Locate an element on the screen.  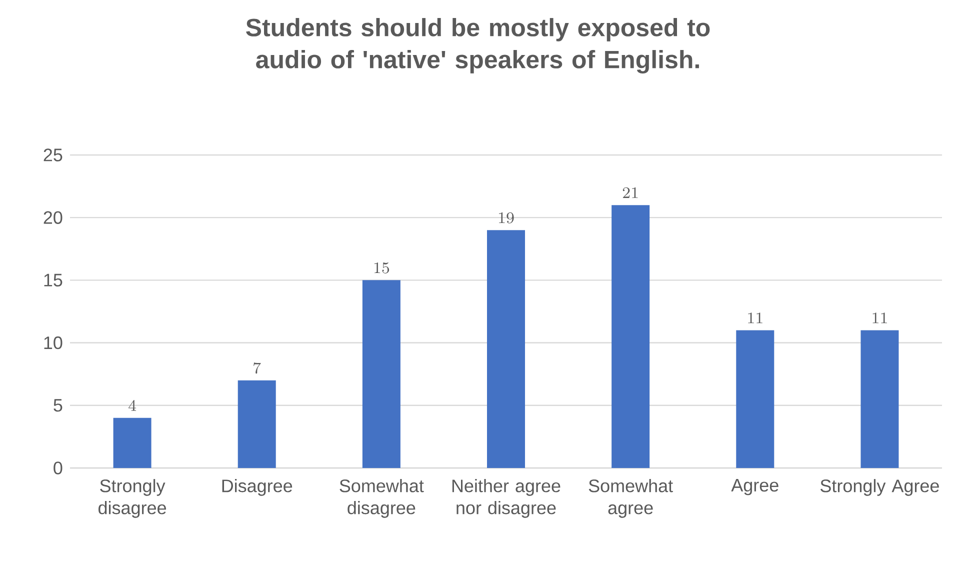
x-tick-label: Disagree is located at coordinates (257, 487).